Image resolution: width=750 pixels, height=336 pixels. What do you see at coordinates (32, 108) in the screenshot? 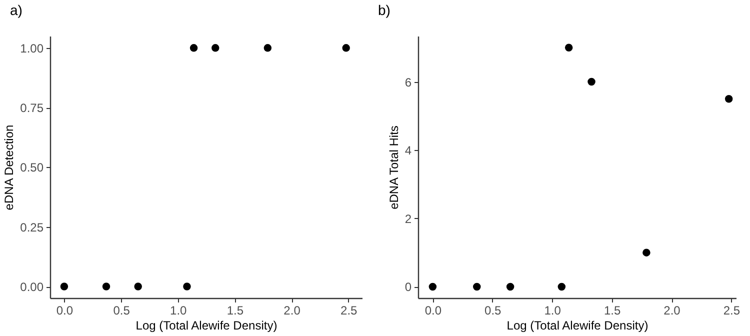
I see `y-tick-label: 0.75` at bounding box center [32, 108].